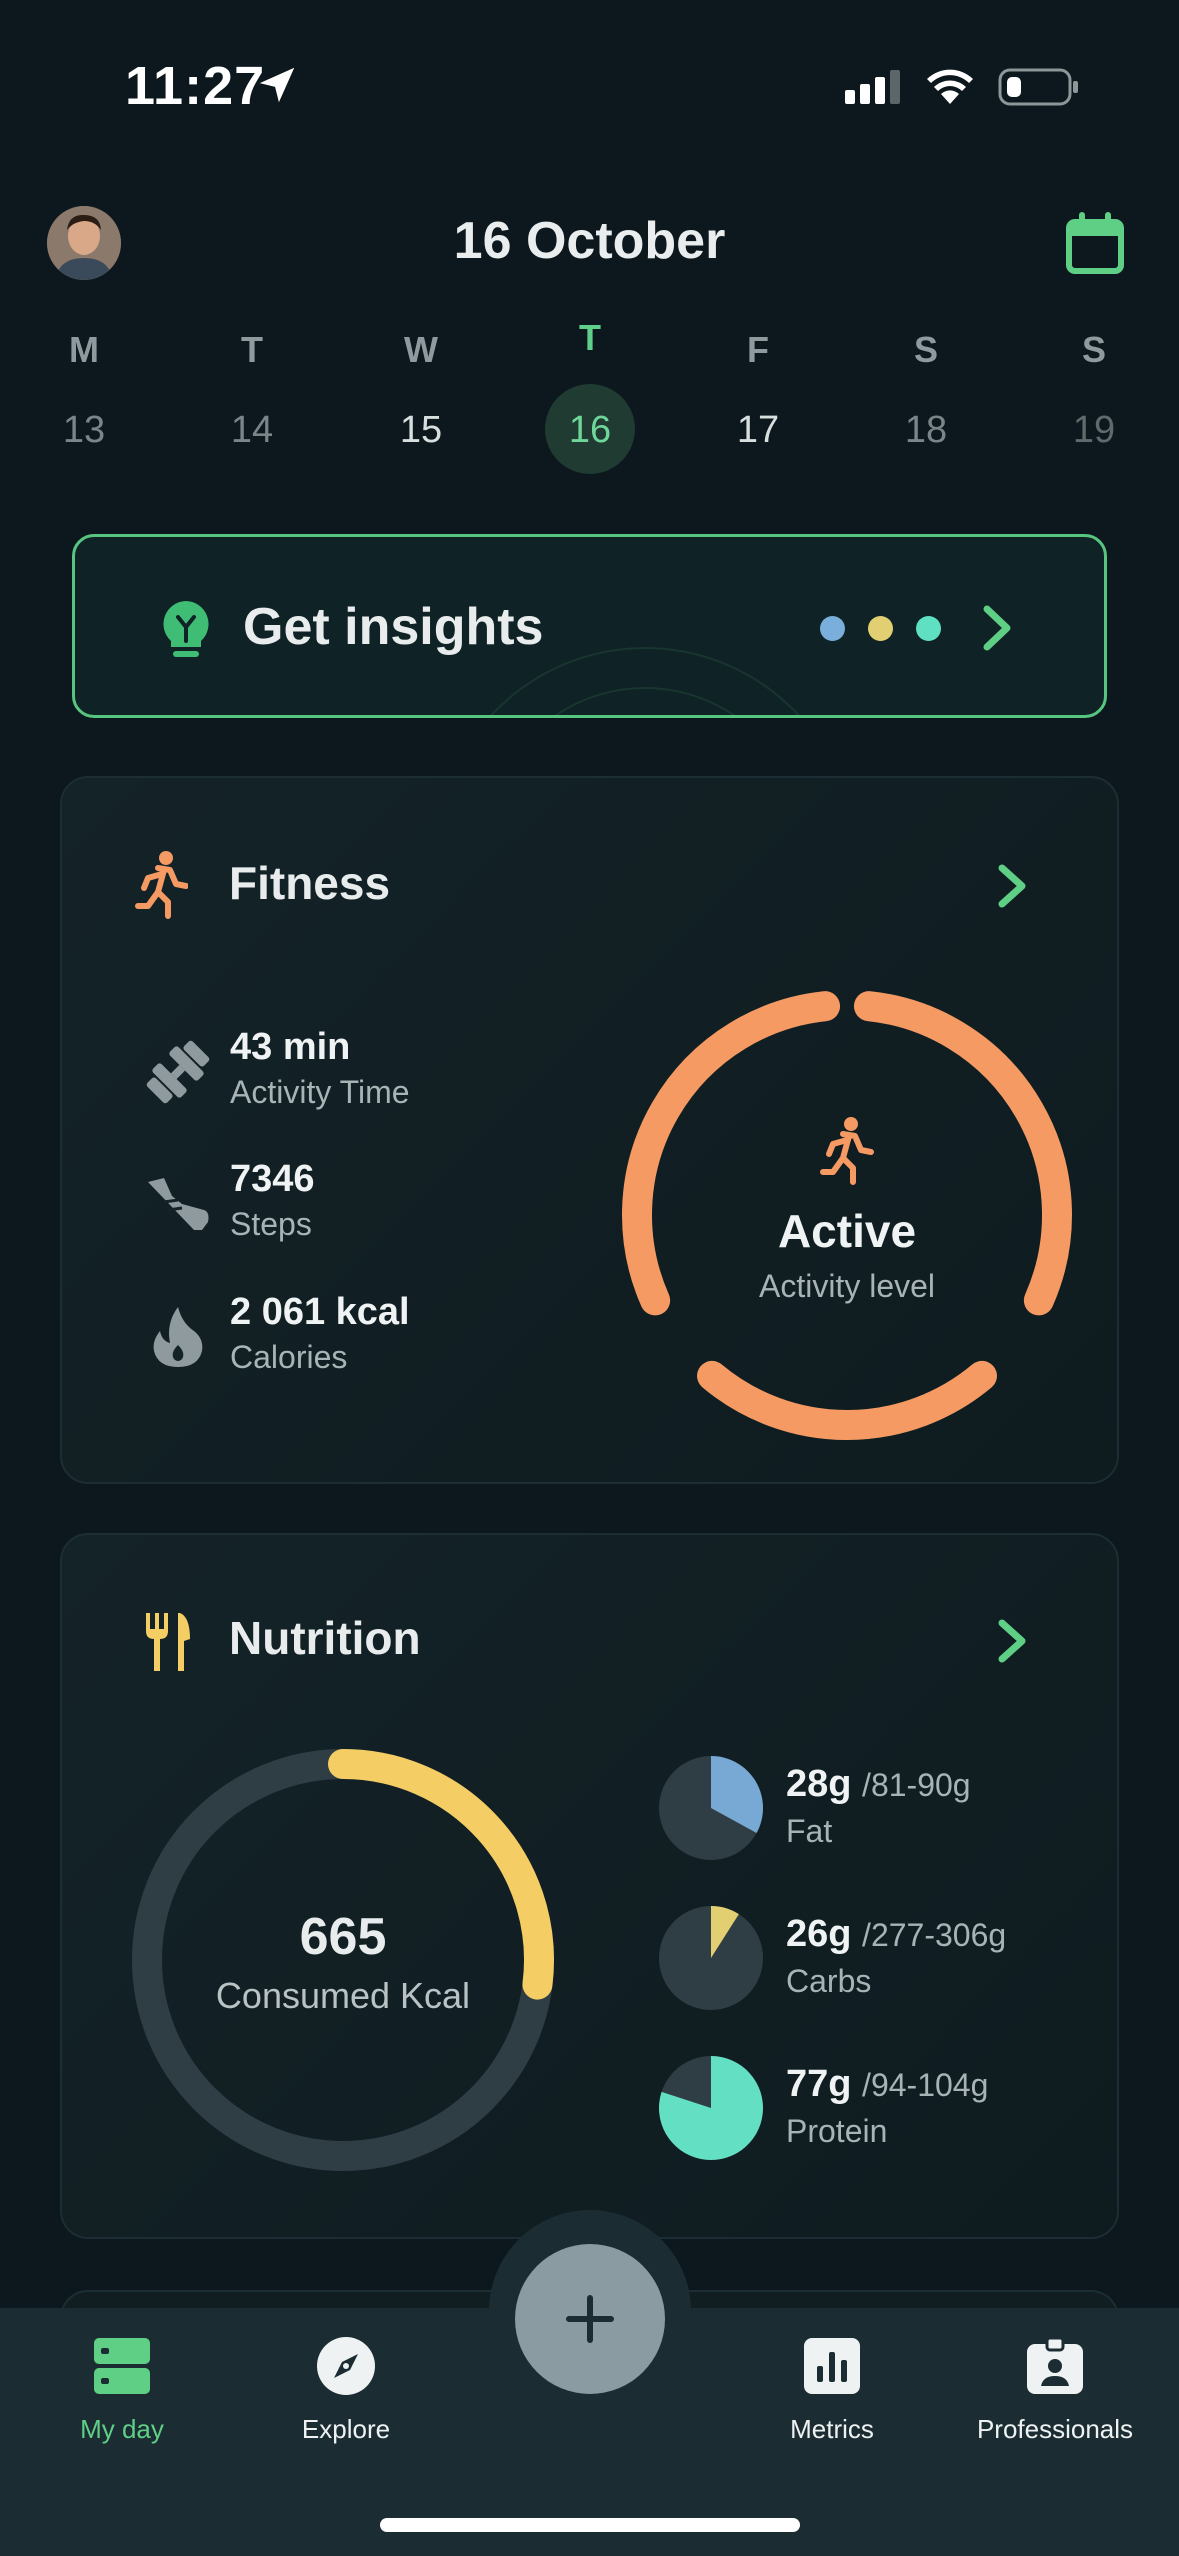  Describe the element at coordinates (1055, 2429) in the screenshot. I see `tab-label: Professionals` at that location.